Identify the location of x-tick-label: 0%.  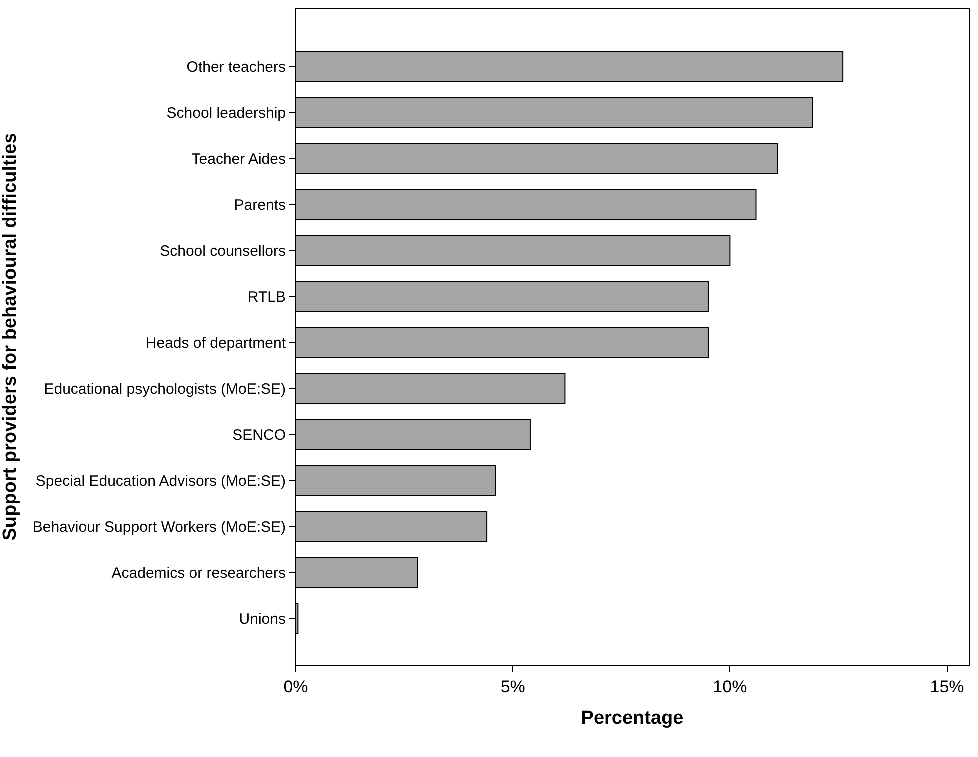
(296, 686).